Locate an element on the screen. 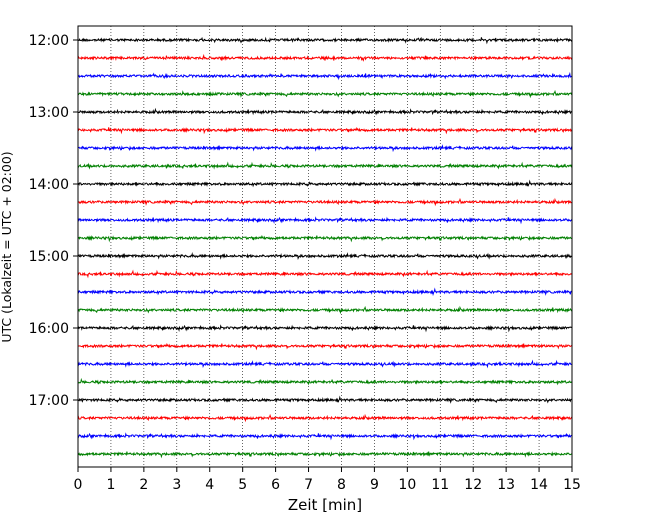  x-tick-label: 9 is located at coordinates (374, 485).